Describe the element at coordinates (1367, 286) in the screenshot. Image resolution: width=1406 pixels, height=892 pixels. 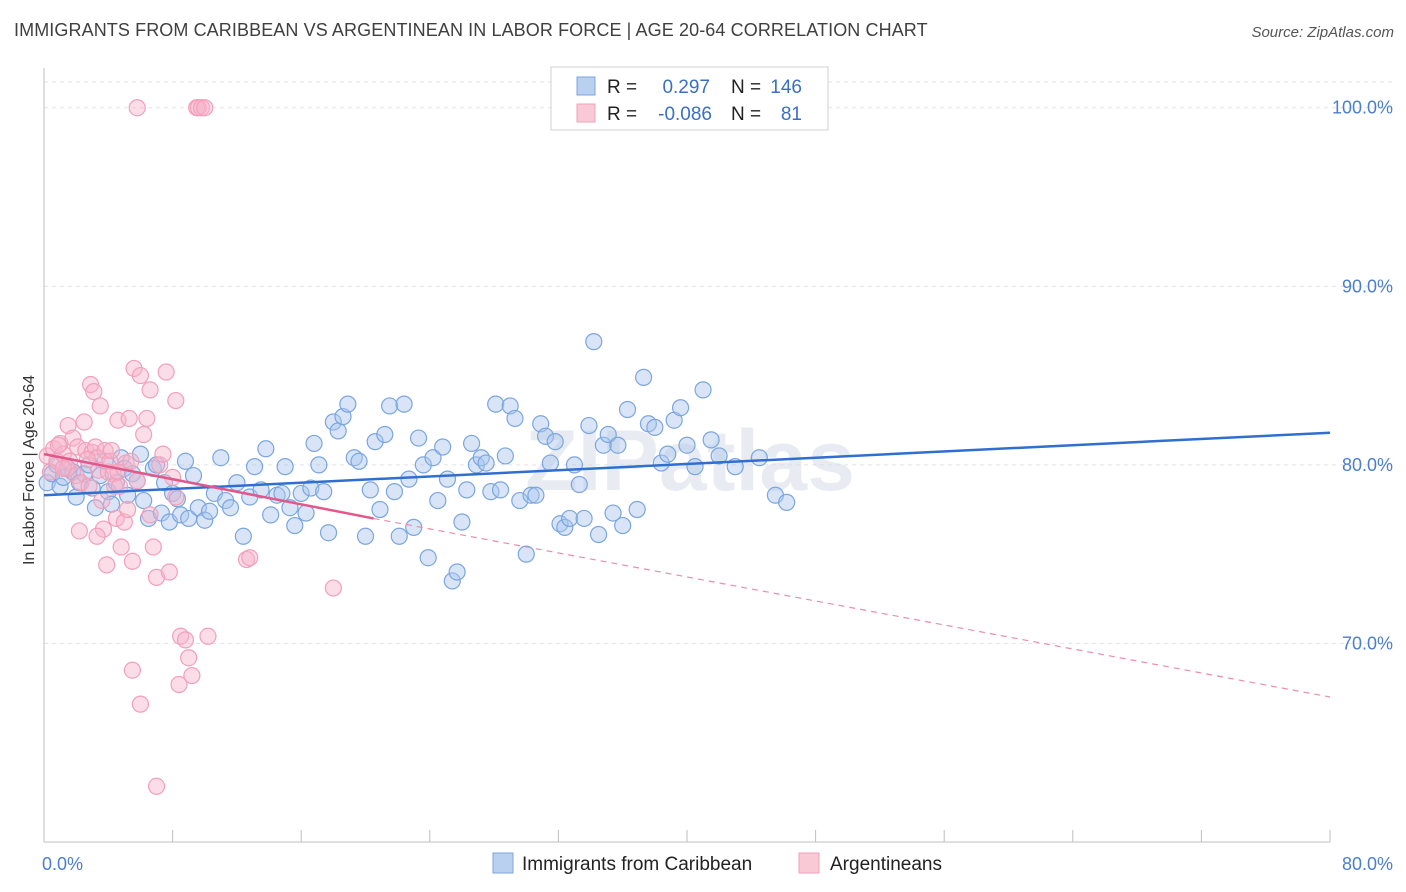
I see `y-tick-label: 90.0%` at that location.